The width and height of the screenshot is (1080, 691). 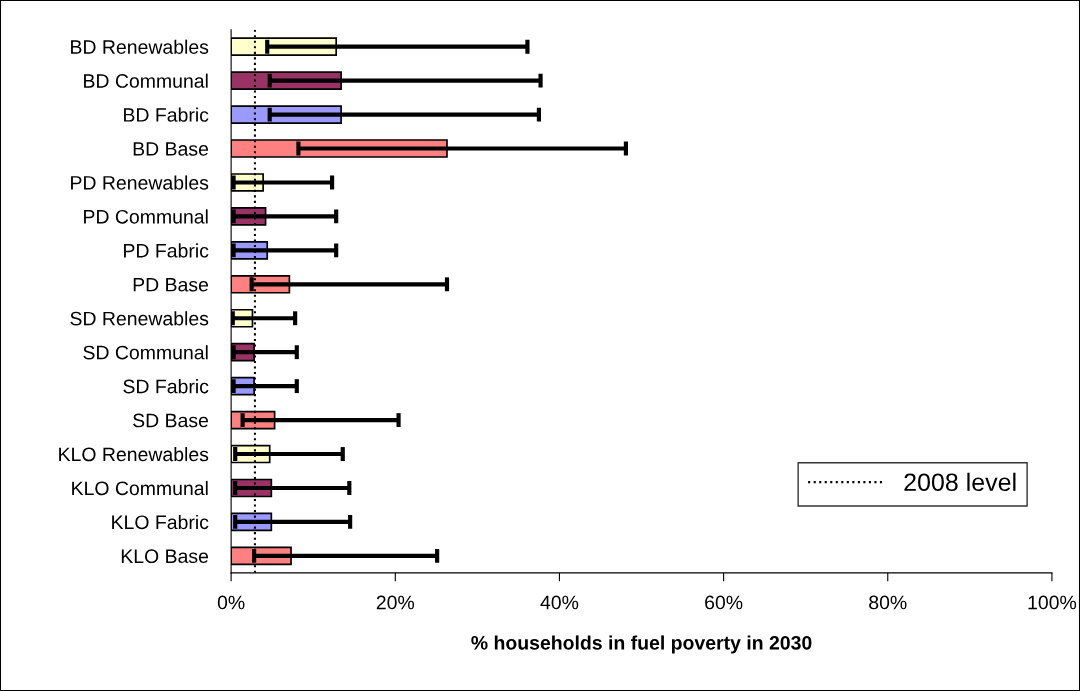 What do you see at coordinates (134, 454) in the screenshot?
I see `y-tick-label: KLO Renewables` at bounding box center [134, 454].